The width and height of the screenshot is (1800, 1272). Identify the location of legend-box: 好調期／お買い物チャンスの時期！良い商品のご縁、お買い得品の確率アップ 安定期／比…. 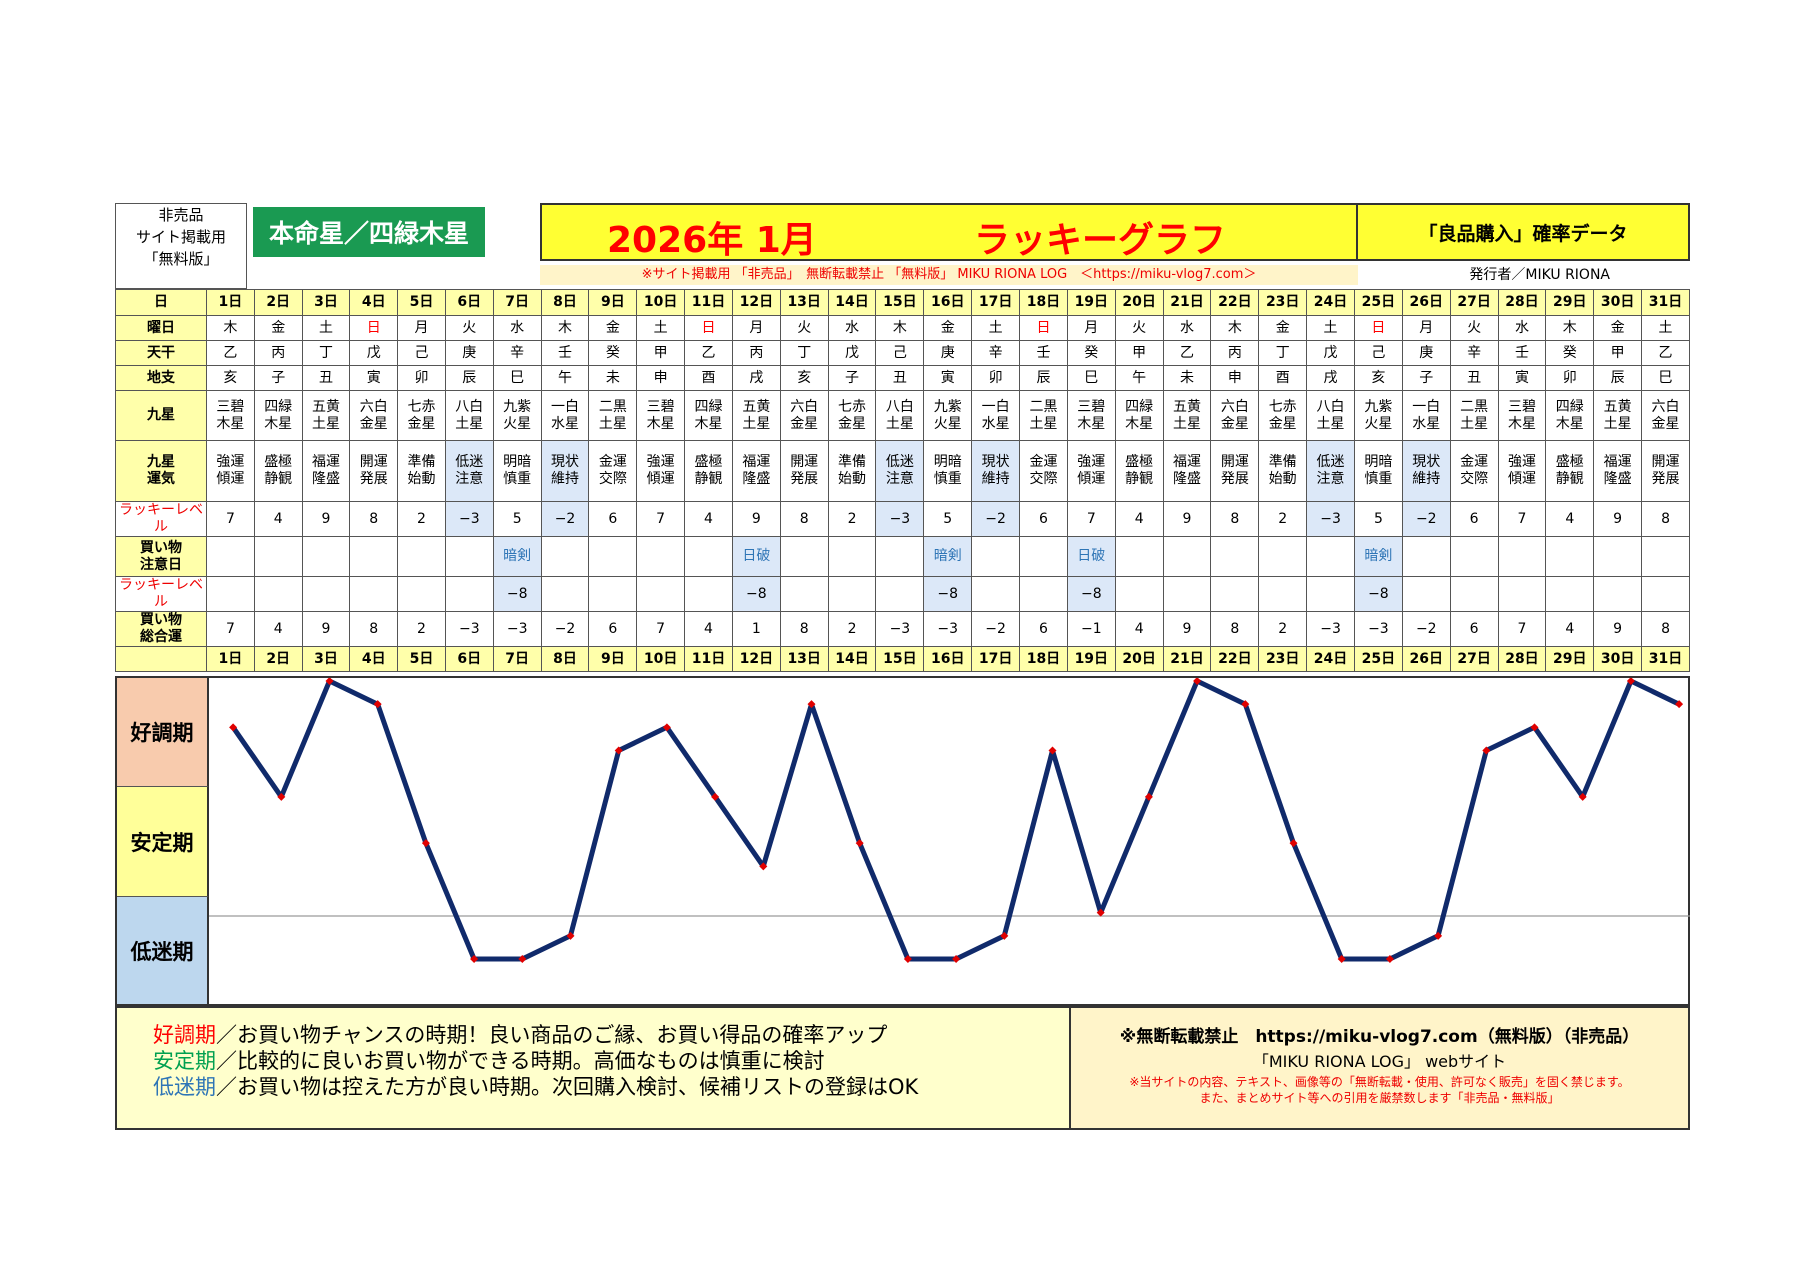
(593, 1068).